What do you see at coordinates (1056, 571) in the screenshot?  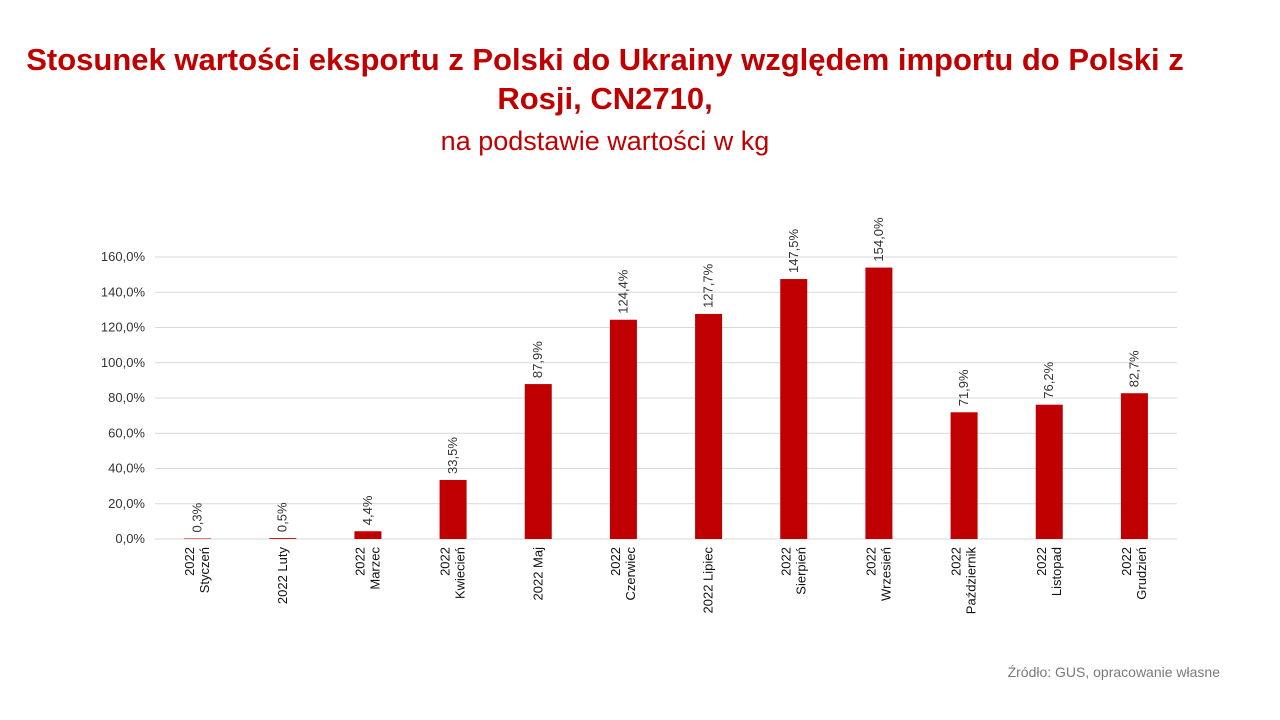 I see `category-label-line: Listopad` at bounding box center [1056, 571].